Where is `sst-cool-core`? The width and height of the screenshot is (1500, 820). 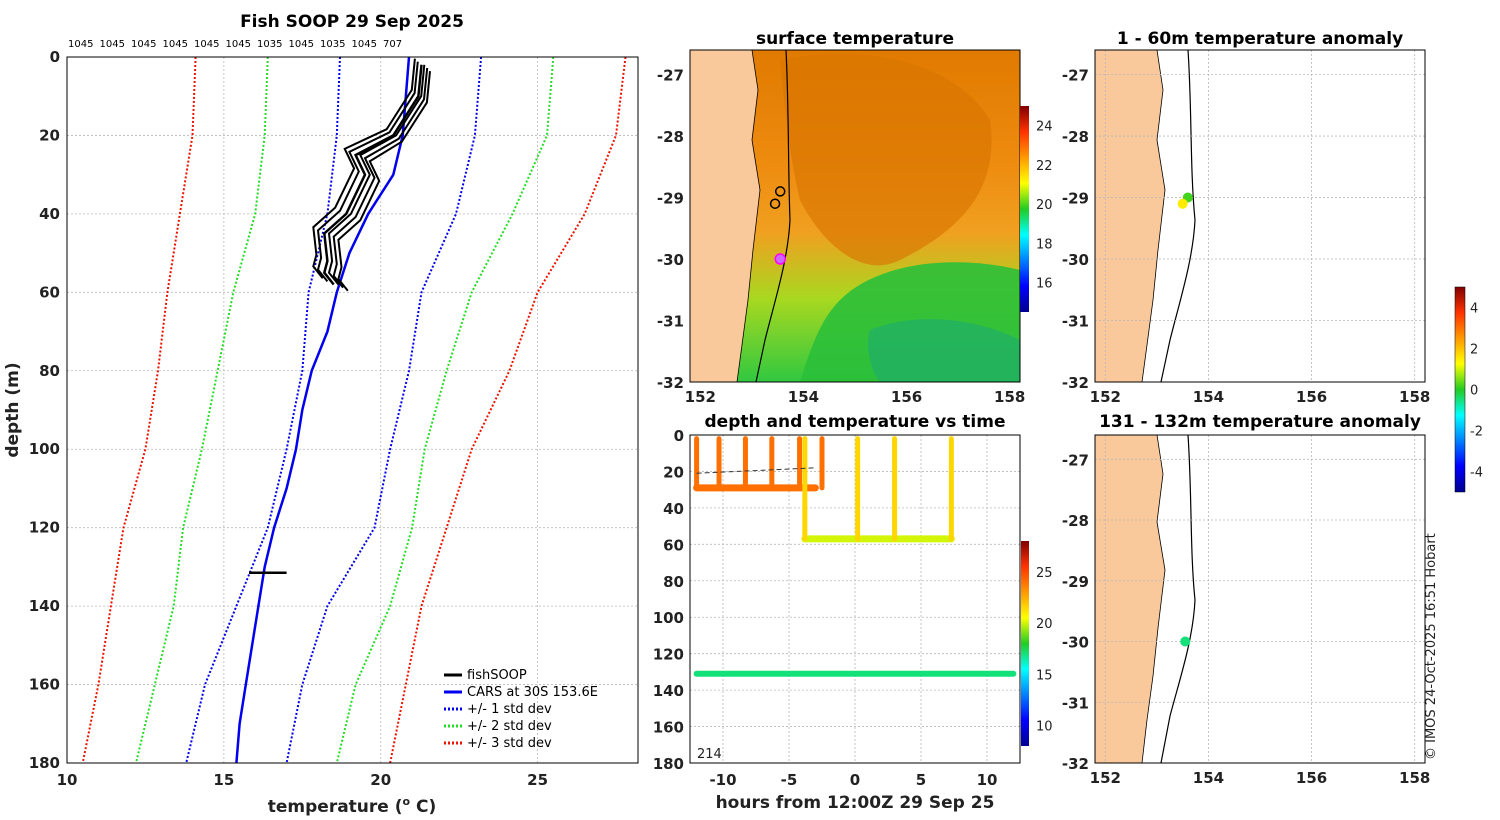
sst-cool-core is located at coordinates (944, 350).